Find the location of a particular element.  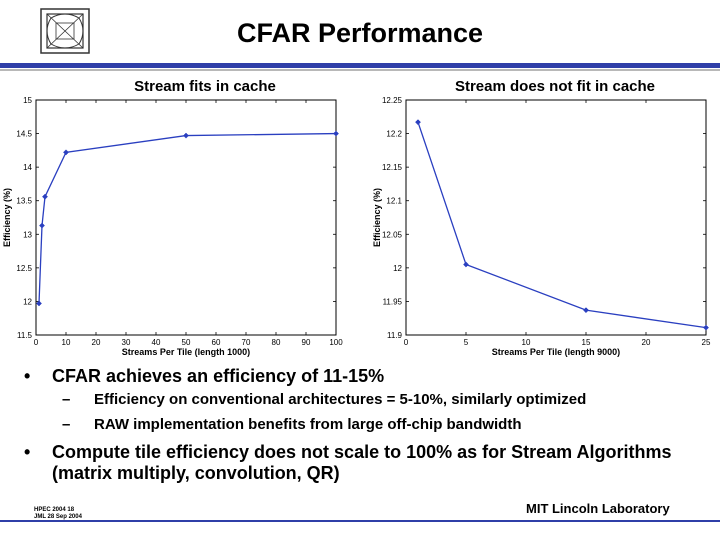

y-tick-label: 14 is located at coordinates (27, 167).